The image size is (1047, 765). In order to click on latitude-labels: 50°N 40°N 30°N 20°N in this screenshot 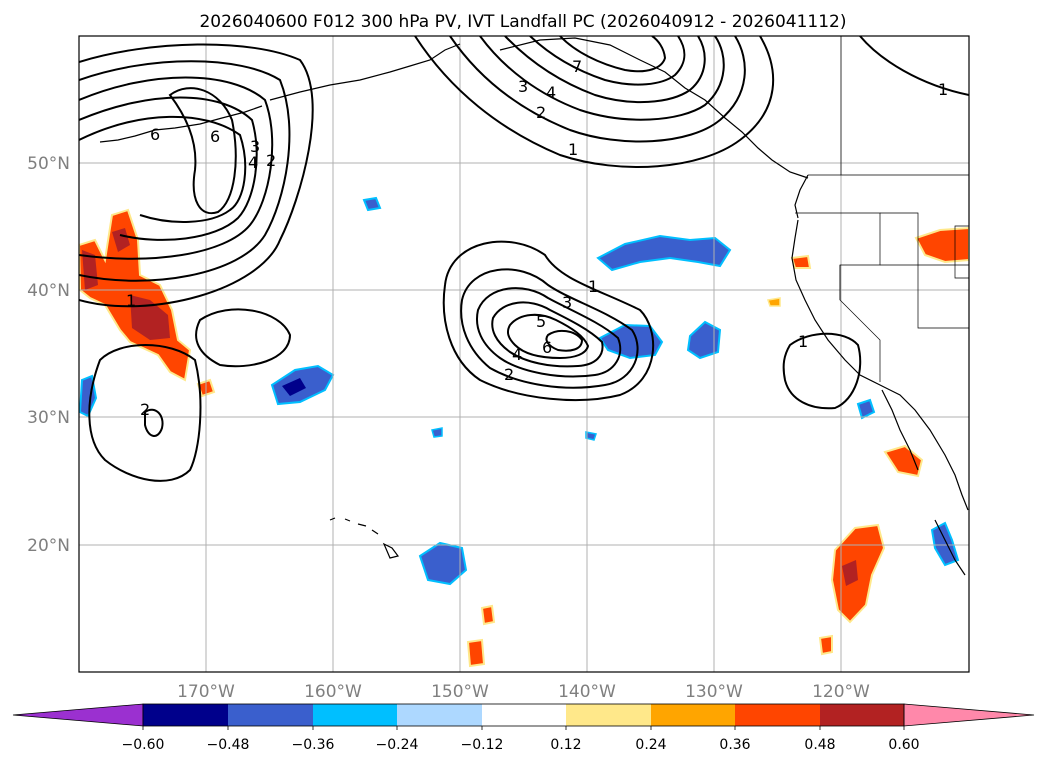, I will do `click(48, 355)`.